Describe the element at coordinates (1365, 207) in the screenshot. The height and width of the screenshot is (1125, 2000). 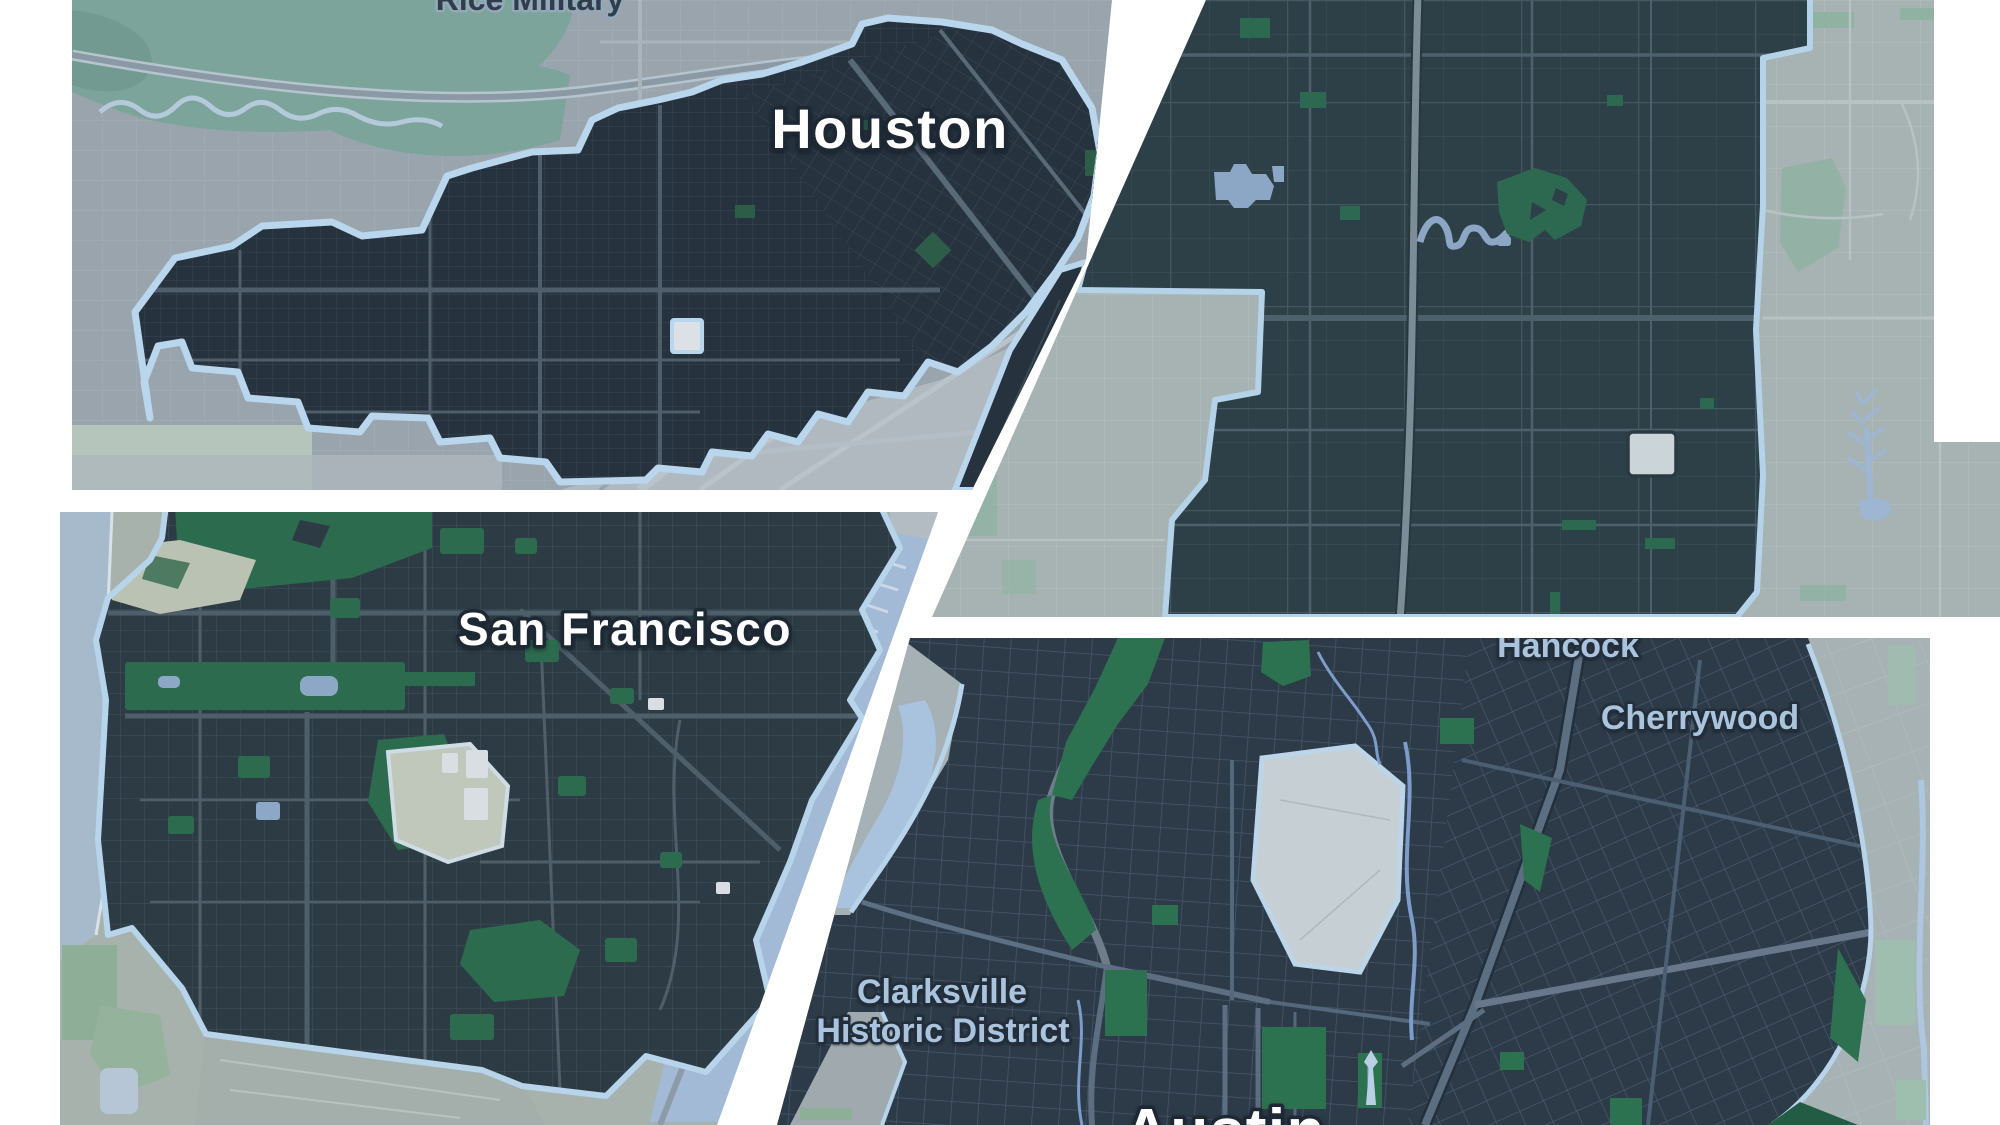
I see `topright-lakes` at that location.